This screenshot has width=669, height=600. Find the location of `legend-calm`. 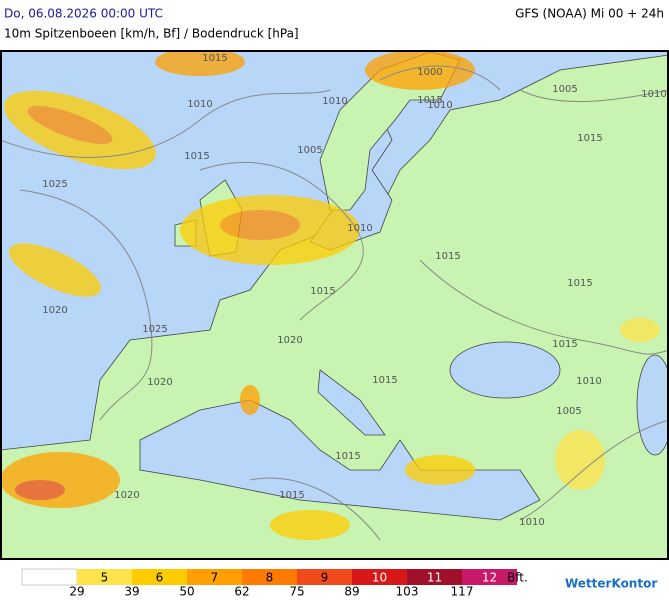

legend-calm is located at coordinates (49, 577).